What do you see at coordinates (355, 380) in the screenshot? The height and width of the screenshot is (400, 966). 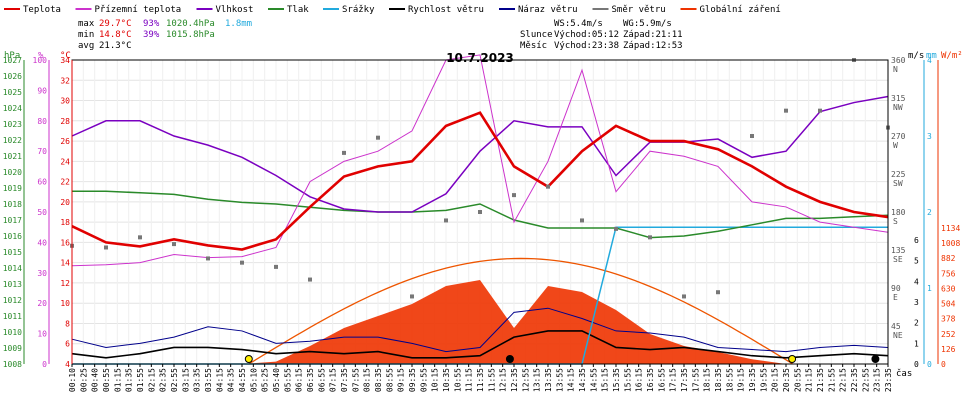 I see `time-tick: 07:55` at bounding box center [355, 380].